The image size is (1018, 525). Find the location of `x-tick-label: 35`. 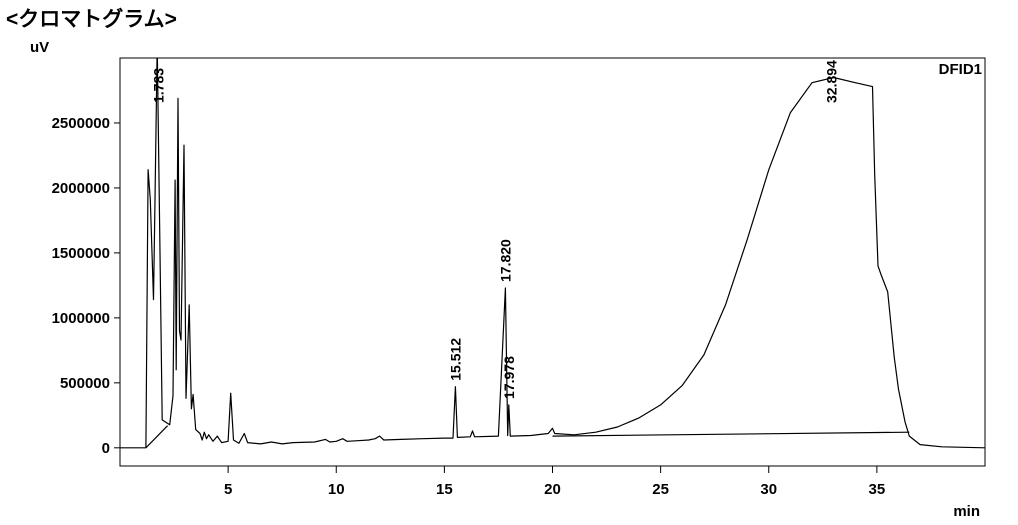

x-tick-label: 35 is located at coordinates (877, 489).